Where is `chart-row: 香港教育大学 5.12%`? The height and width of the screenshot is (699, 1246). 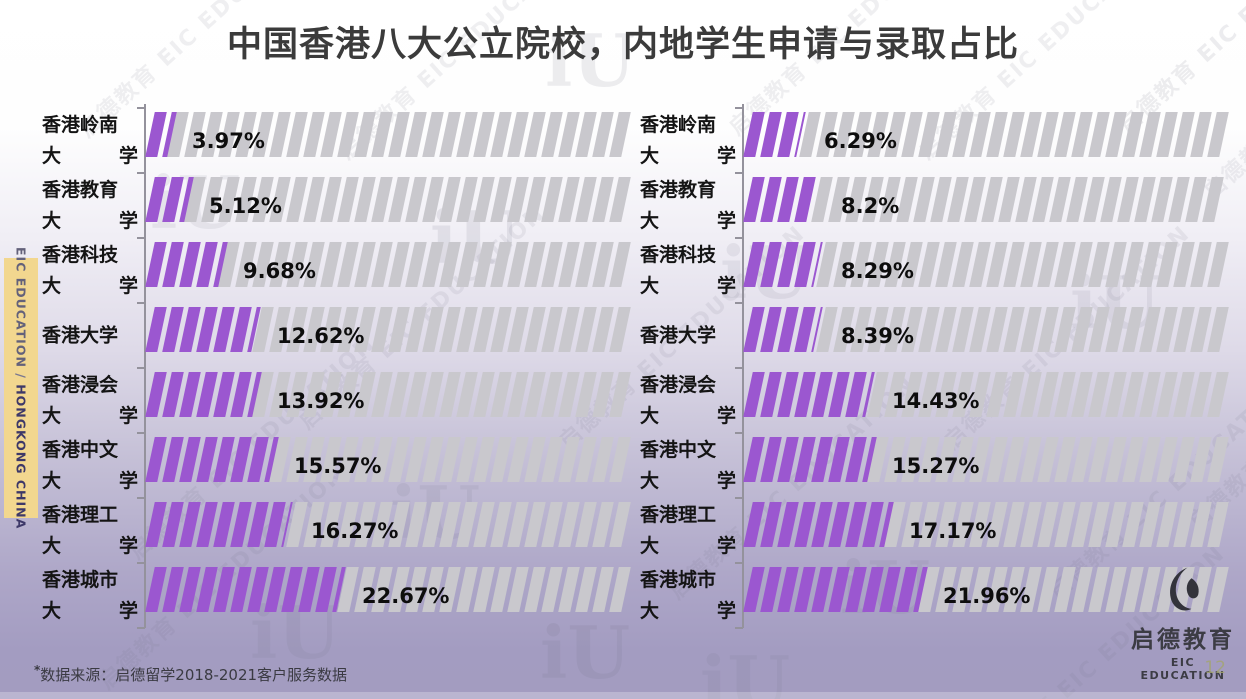
chart-row: 香港教育大学 5.12% is located at coordinates (338, 205).